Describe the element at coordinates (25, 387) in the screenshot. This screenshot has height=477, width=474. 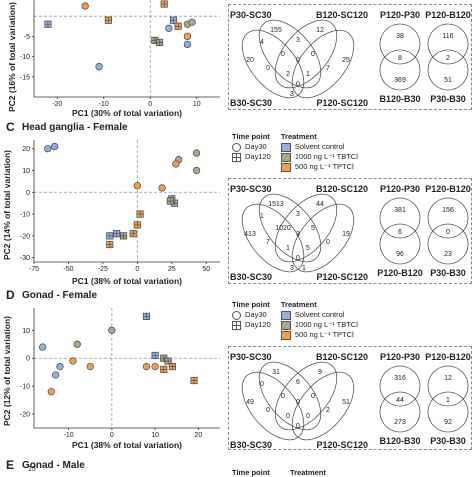
I see `y-tick-label: -10` at that location.